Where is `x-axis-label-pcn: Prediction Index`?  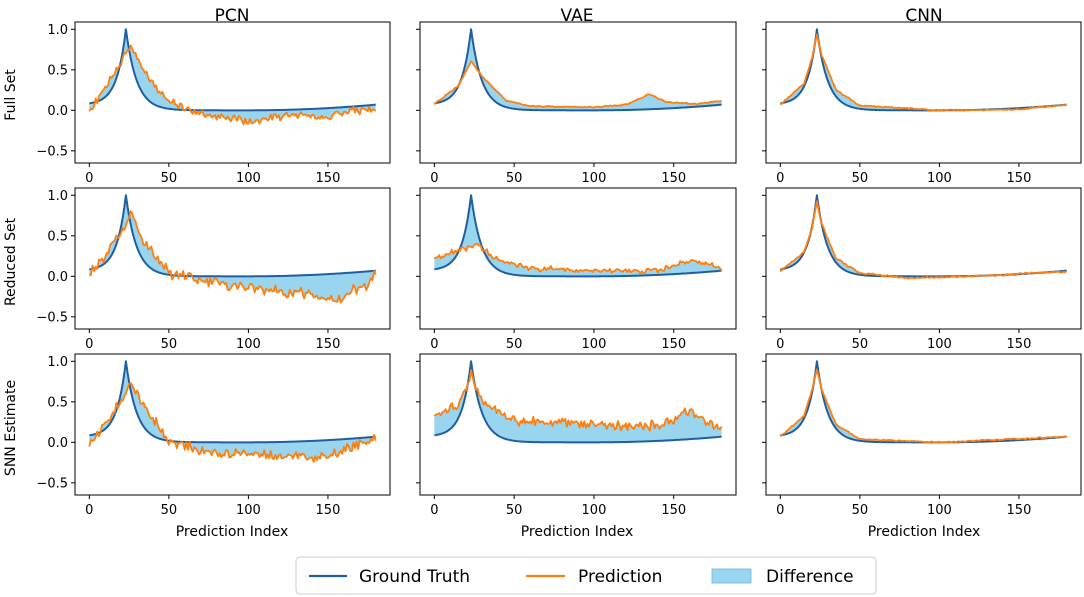 x-axis-label-pcn: Prediction Index is located at coordinates (232, 532).